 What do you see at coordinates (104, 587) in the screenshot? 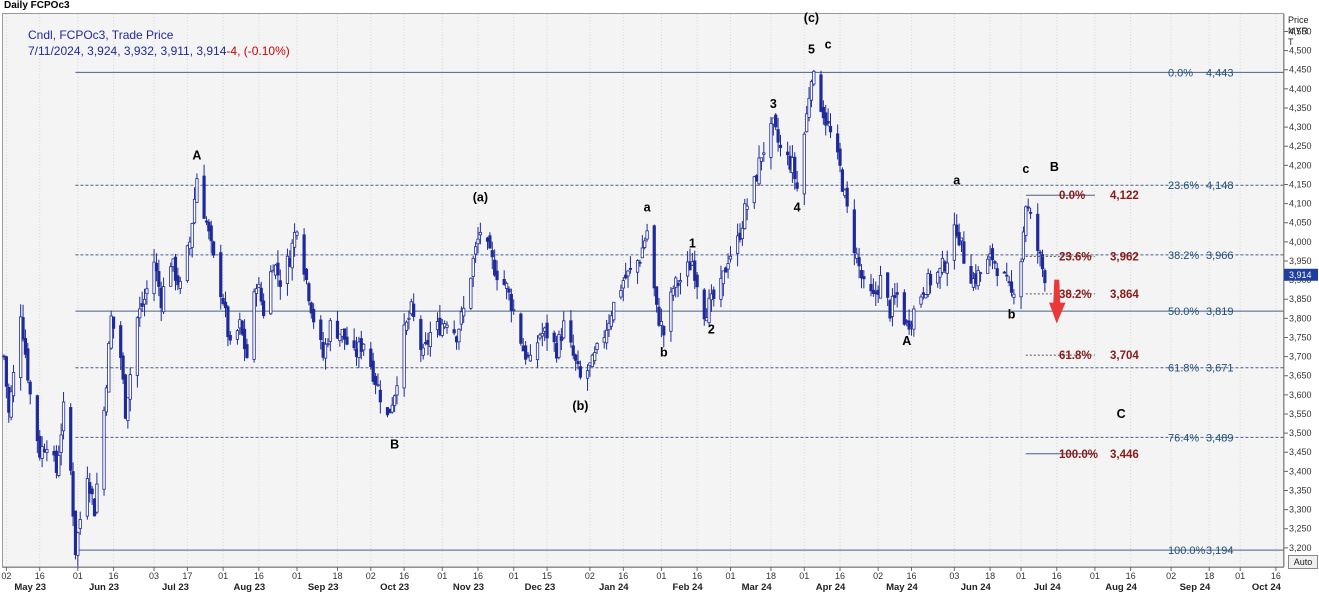
I see `month-label: Jun 23` at bounding box center [104, 587].